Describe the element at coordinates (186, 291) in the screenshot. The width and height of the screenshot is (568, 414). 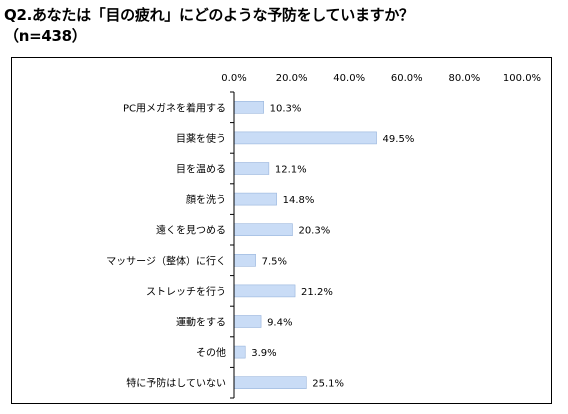
I see `category-label: ストレッチを行う` at that location.